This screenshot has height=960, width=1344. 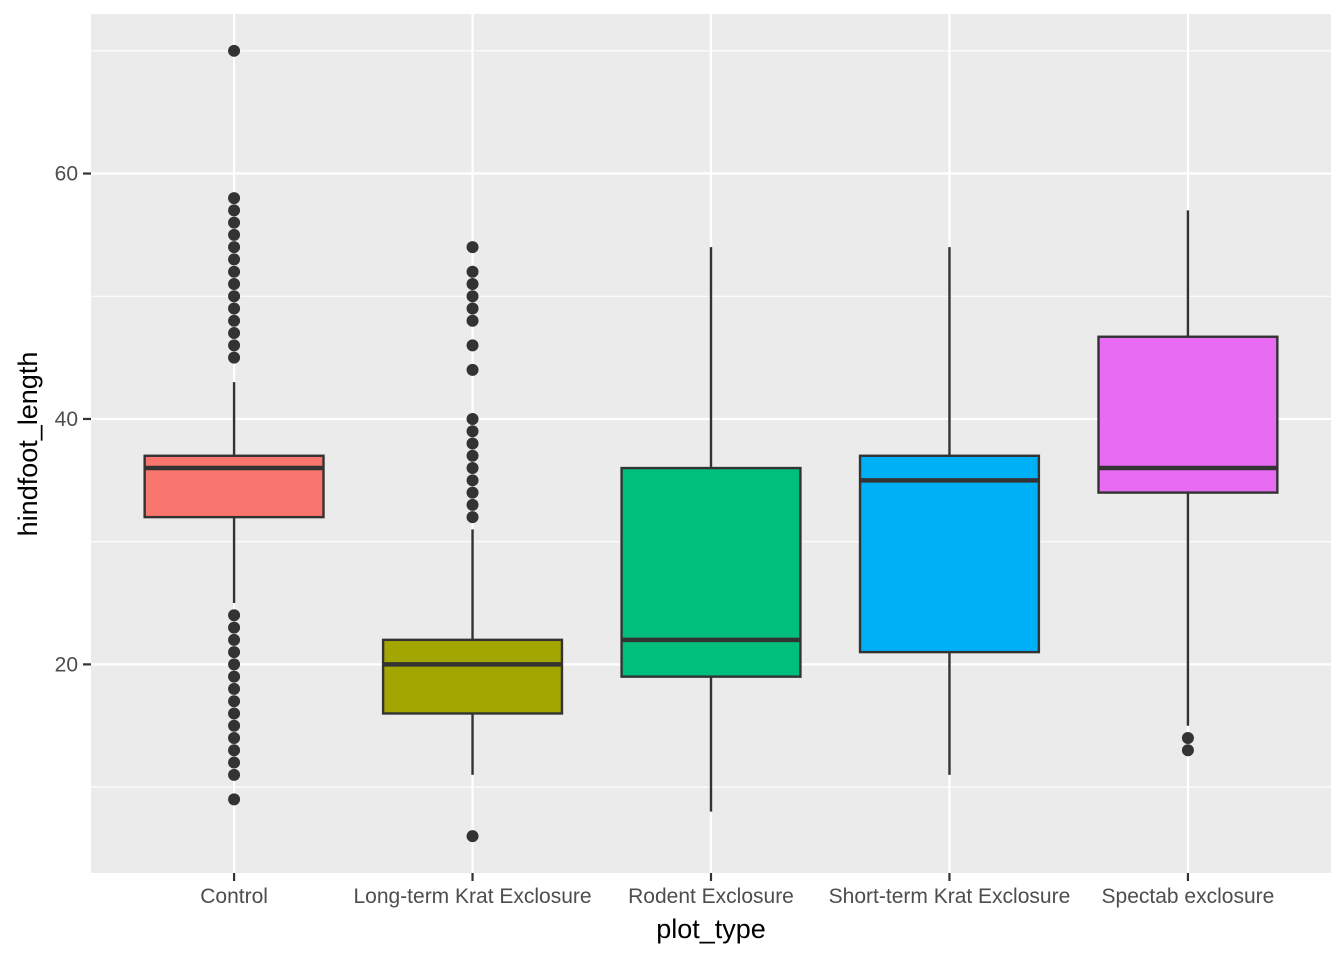 I want to click on box-short-term-krat-exclosure, so click(x=949, y=511).